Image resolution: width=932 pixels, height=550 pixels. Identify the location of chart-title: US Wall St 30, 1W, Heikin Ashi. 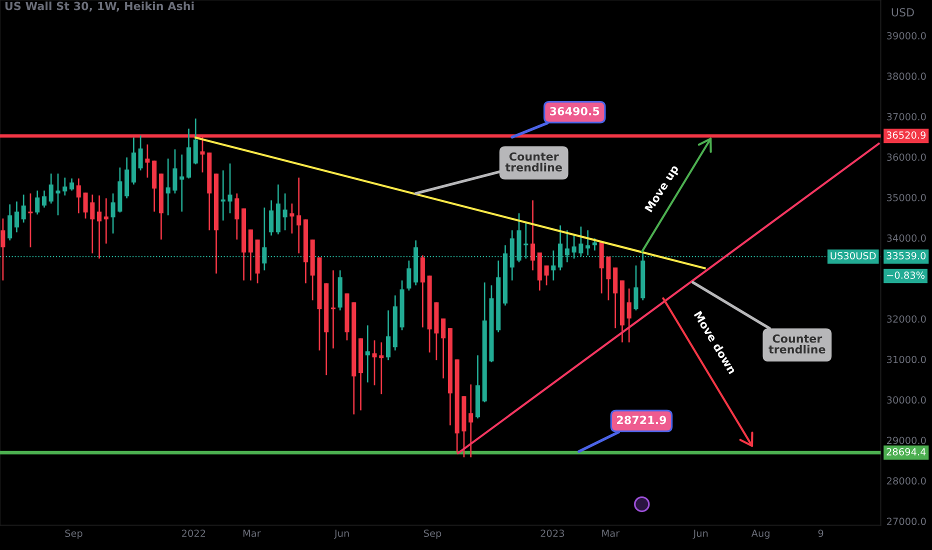
(99, 7).